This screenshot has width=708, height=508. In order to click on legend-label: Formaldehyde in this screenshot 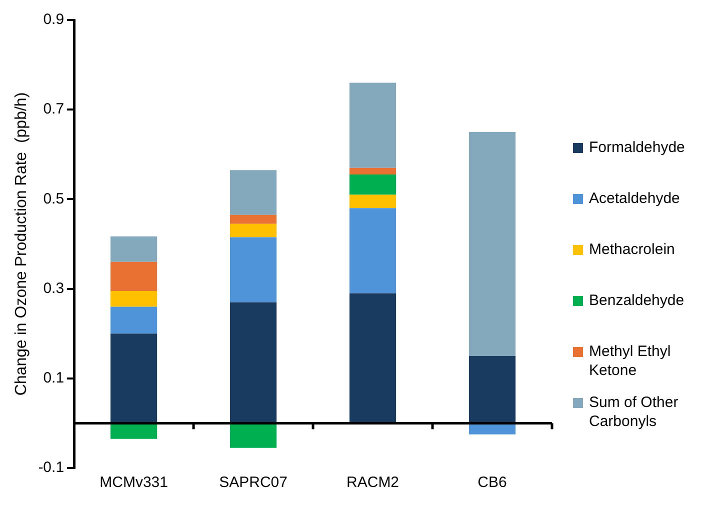, I will do `click(637, 147)`.